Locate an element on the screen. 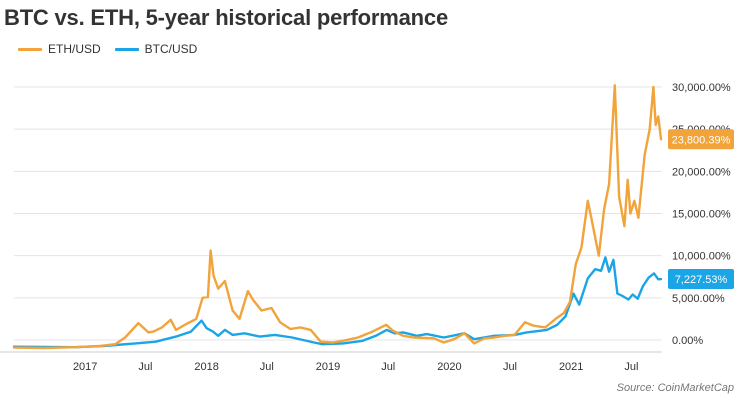 The height and width of the screenshot is (402, 750). y-tick-label: 15,000.00% is located at coordinates (701, 215).